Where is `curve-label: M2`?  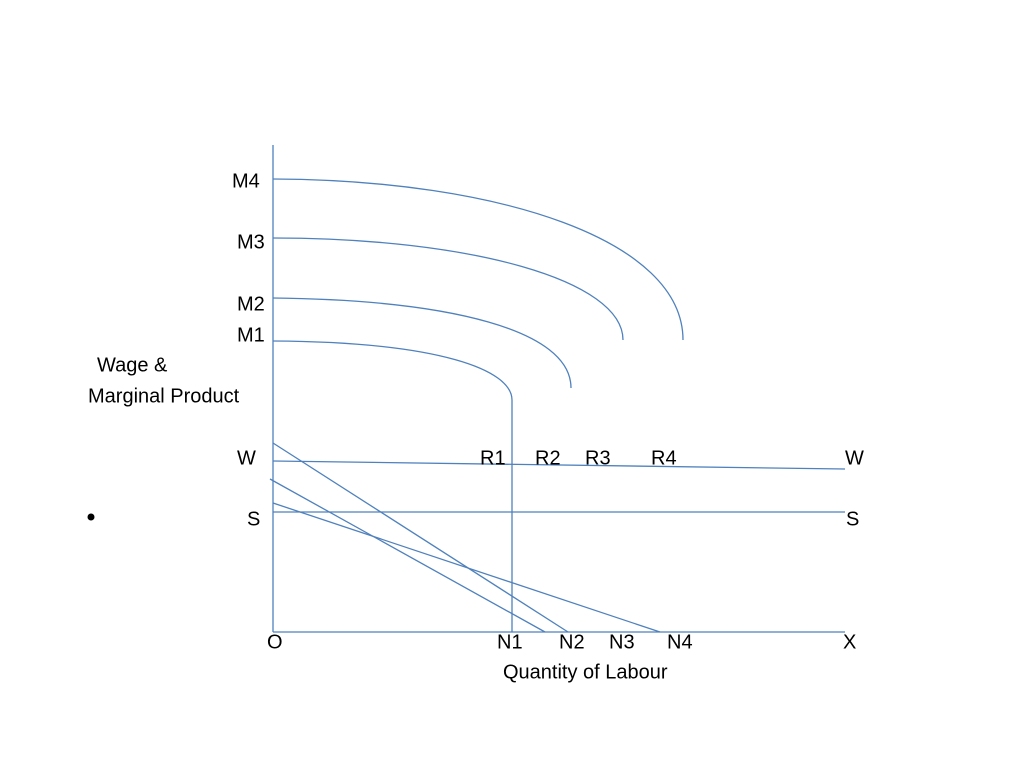 curve-label: M2 is located at coordinates (251, 304).